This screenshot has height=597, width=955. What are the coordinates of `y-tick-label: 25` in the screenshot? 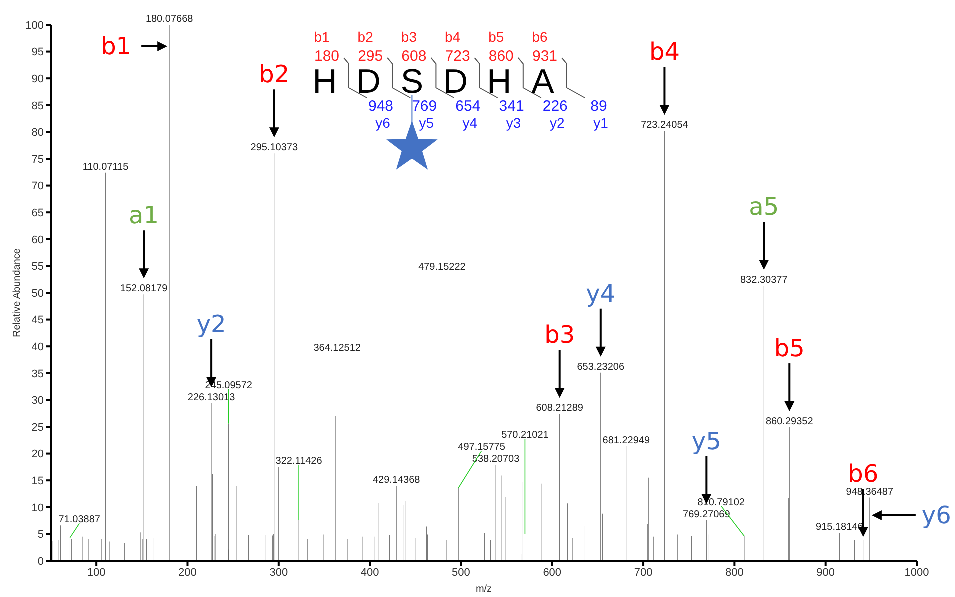 It's located at (38, 428).